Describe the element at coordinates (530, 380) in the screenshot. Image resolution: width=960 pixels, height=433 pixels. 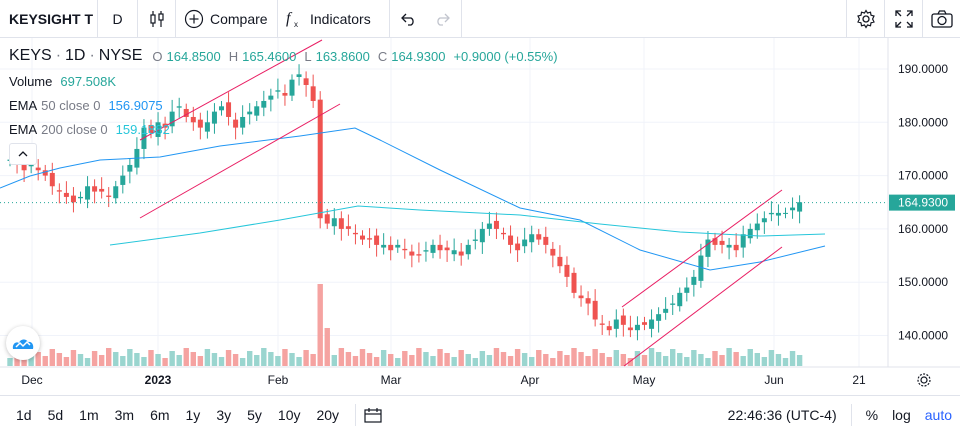
I see `time-tick: Apr` at that location.